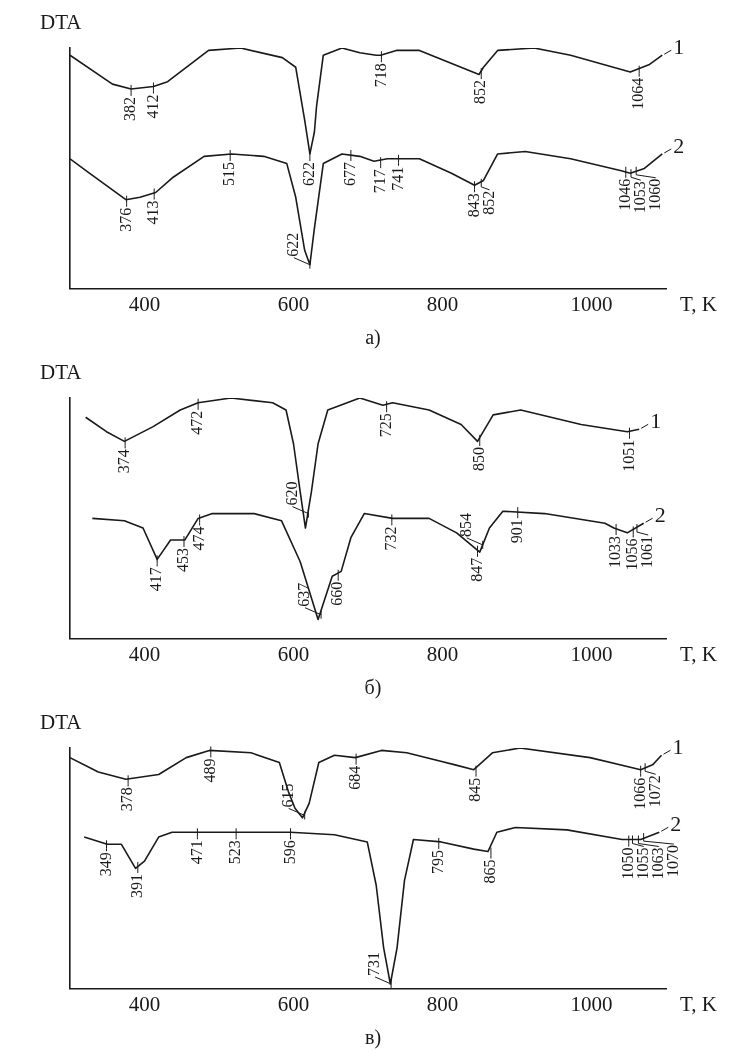 The image size is (746, 1051). I want to click on annotation: 615, so click(287, 795).